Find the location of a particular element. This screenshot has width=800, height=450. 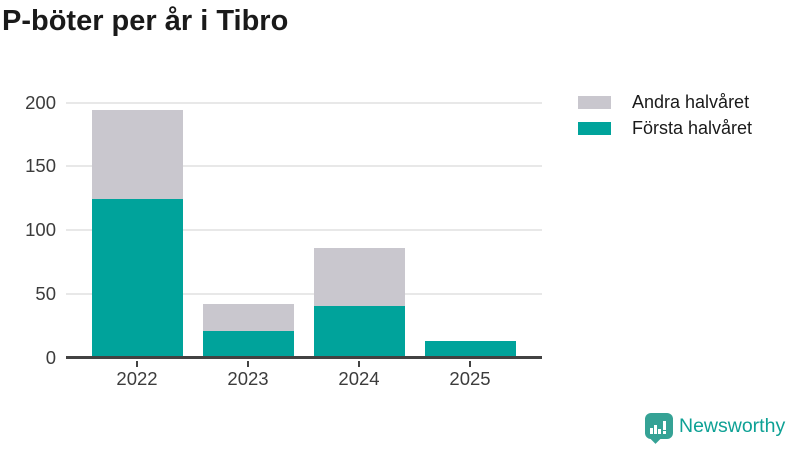

newsworthy-icon is located at coordinates (659, 428).